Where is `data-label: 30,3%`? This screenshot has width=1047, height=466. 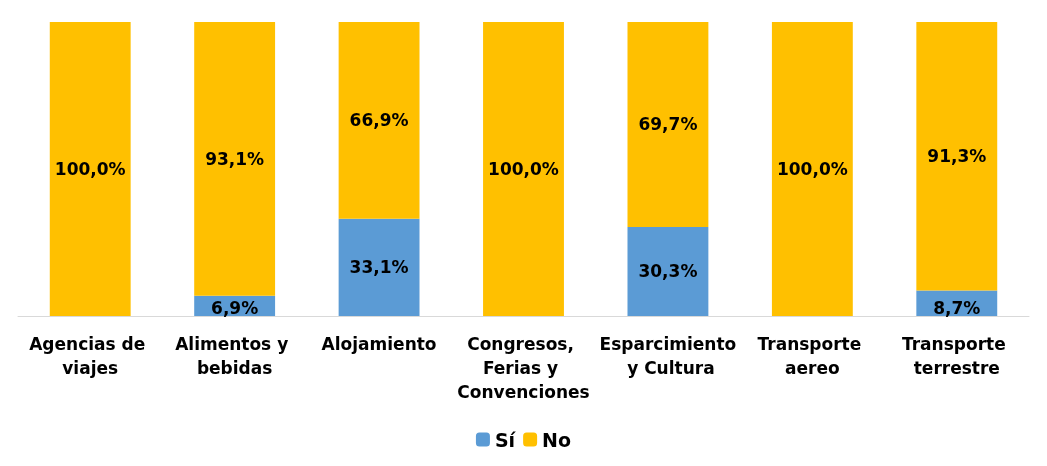 data-label: 30,3% is located at coordinates (668, 271).